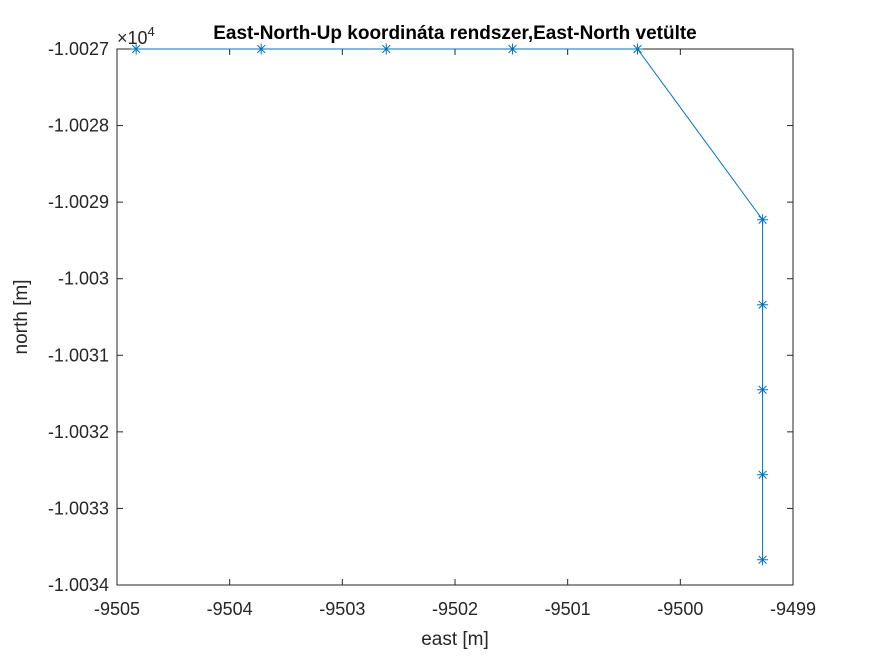  What do you see at coordinates (78, 585) in the screenshot?
I see `y-tick-label: -1.0034` at bounding box center [78, 585].